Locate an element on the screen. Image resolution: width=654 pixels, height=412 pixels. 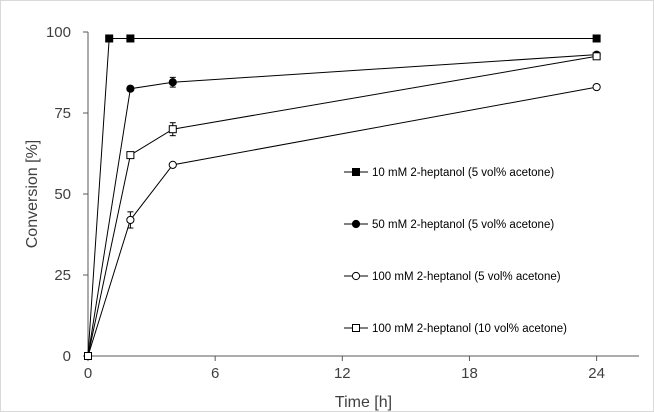
y-axis-title: Conversion [%] is located at coordinates (32, 194).